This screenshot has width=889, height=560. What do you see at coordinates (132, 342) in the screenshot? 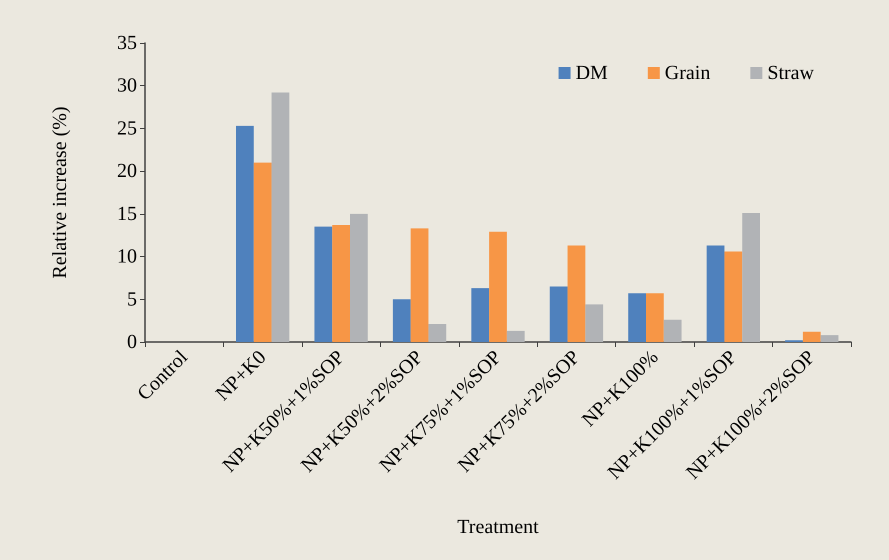
I see `y-tick-label: 0` at bounding box center [132, 342].